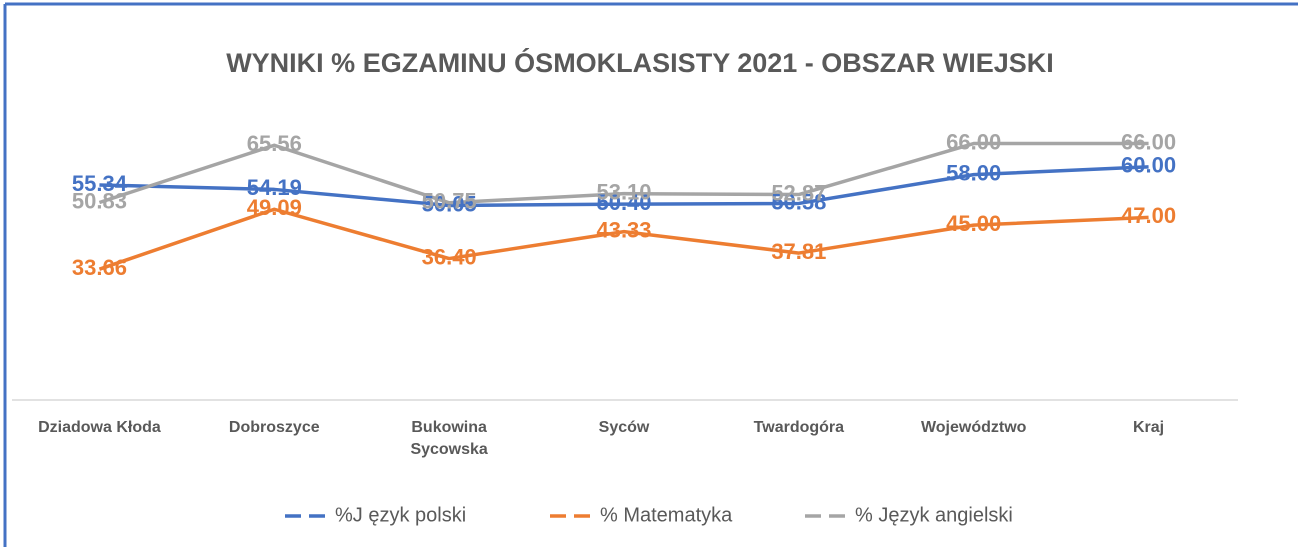 This screenshot has width=1298, height=547. Describe the element at coordinates (274, 207) in the screenshot. I see `data-label: 49.09` at that location.